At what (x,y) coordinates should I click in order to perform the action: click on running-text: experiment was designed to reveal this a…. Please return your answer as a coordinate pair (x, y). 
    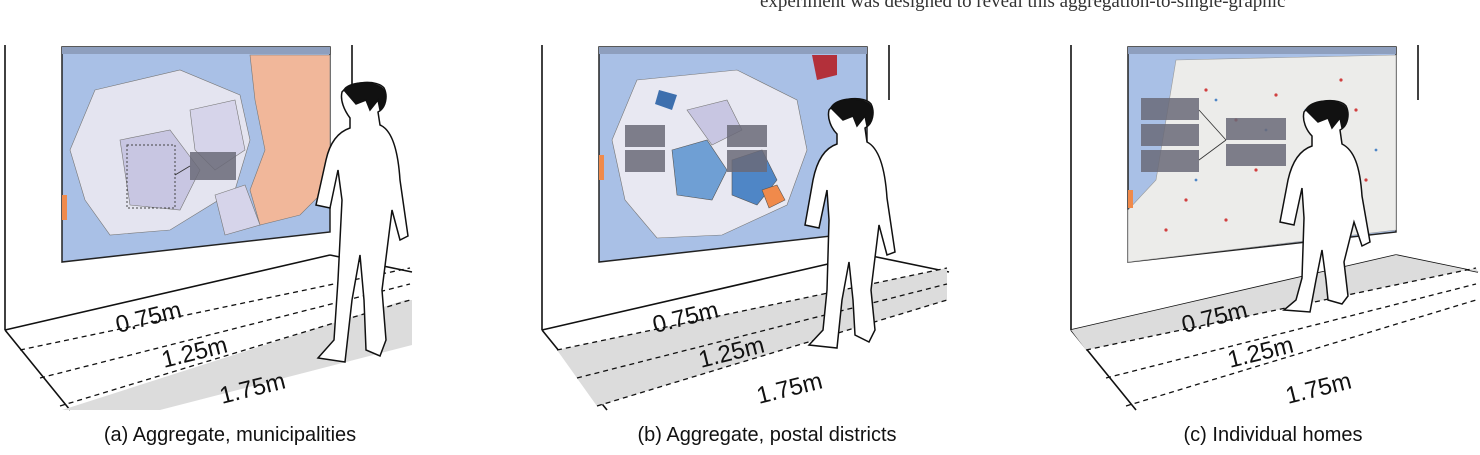
    Looking at the image, I should click on (1023, 6).